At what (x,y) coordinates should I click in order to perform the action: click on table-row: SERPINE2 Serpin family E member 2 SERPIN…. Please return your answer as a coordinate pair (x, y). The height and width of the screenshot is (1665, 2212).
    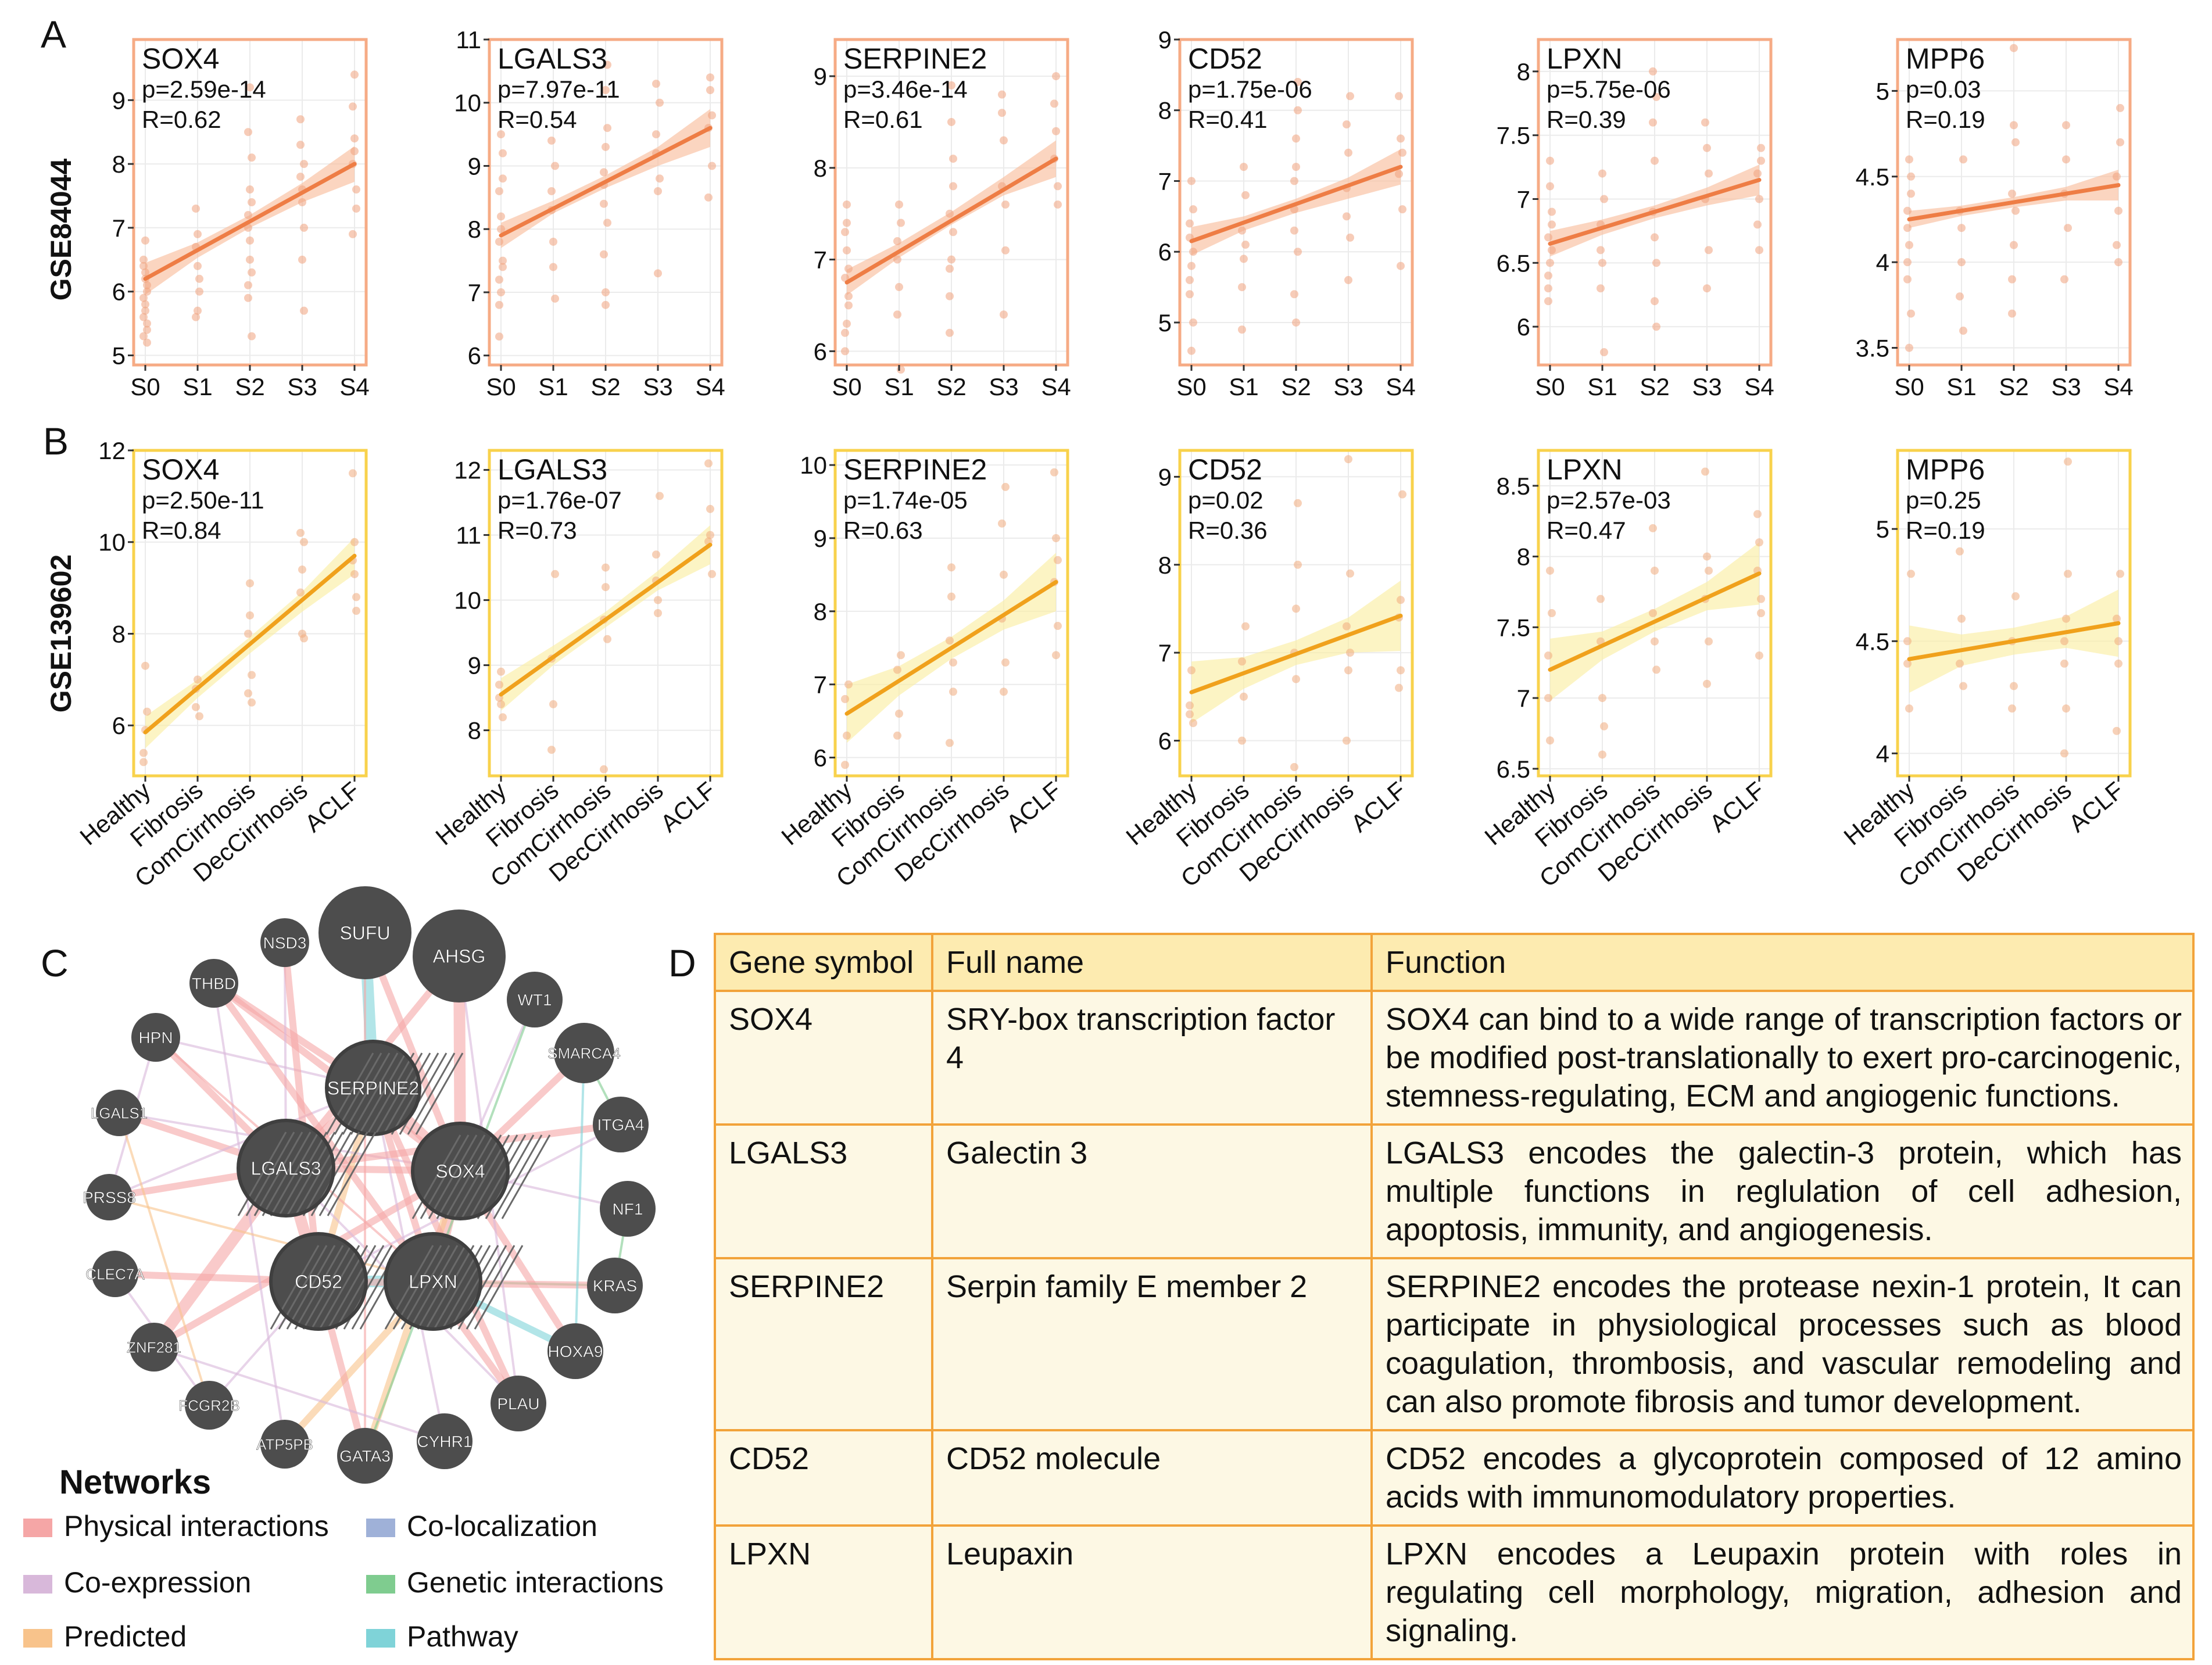
    Looking at the image, I should click on (1454, 1344).